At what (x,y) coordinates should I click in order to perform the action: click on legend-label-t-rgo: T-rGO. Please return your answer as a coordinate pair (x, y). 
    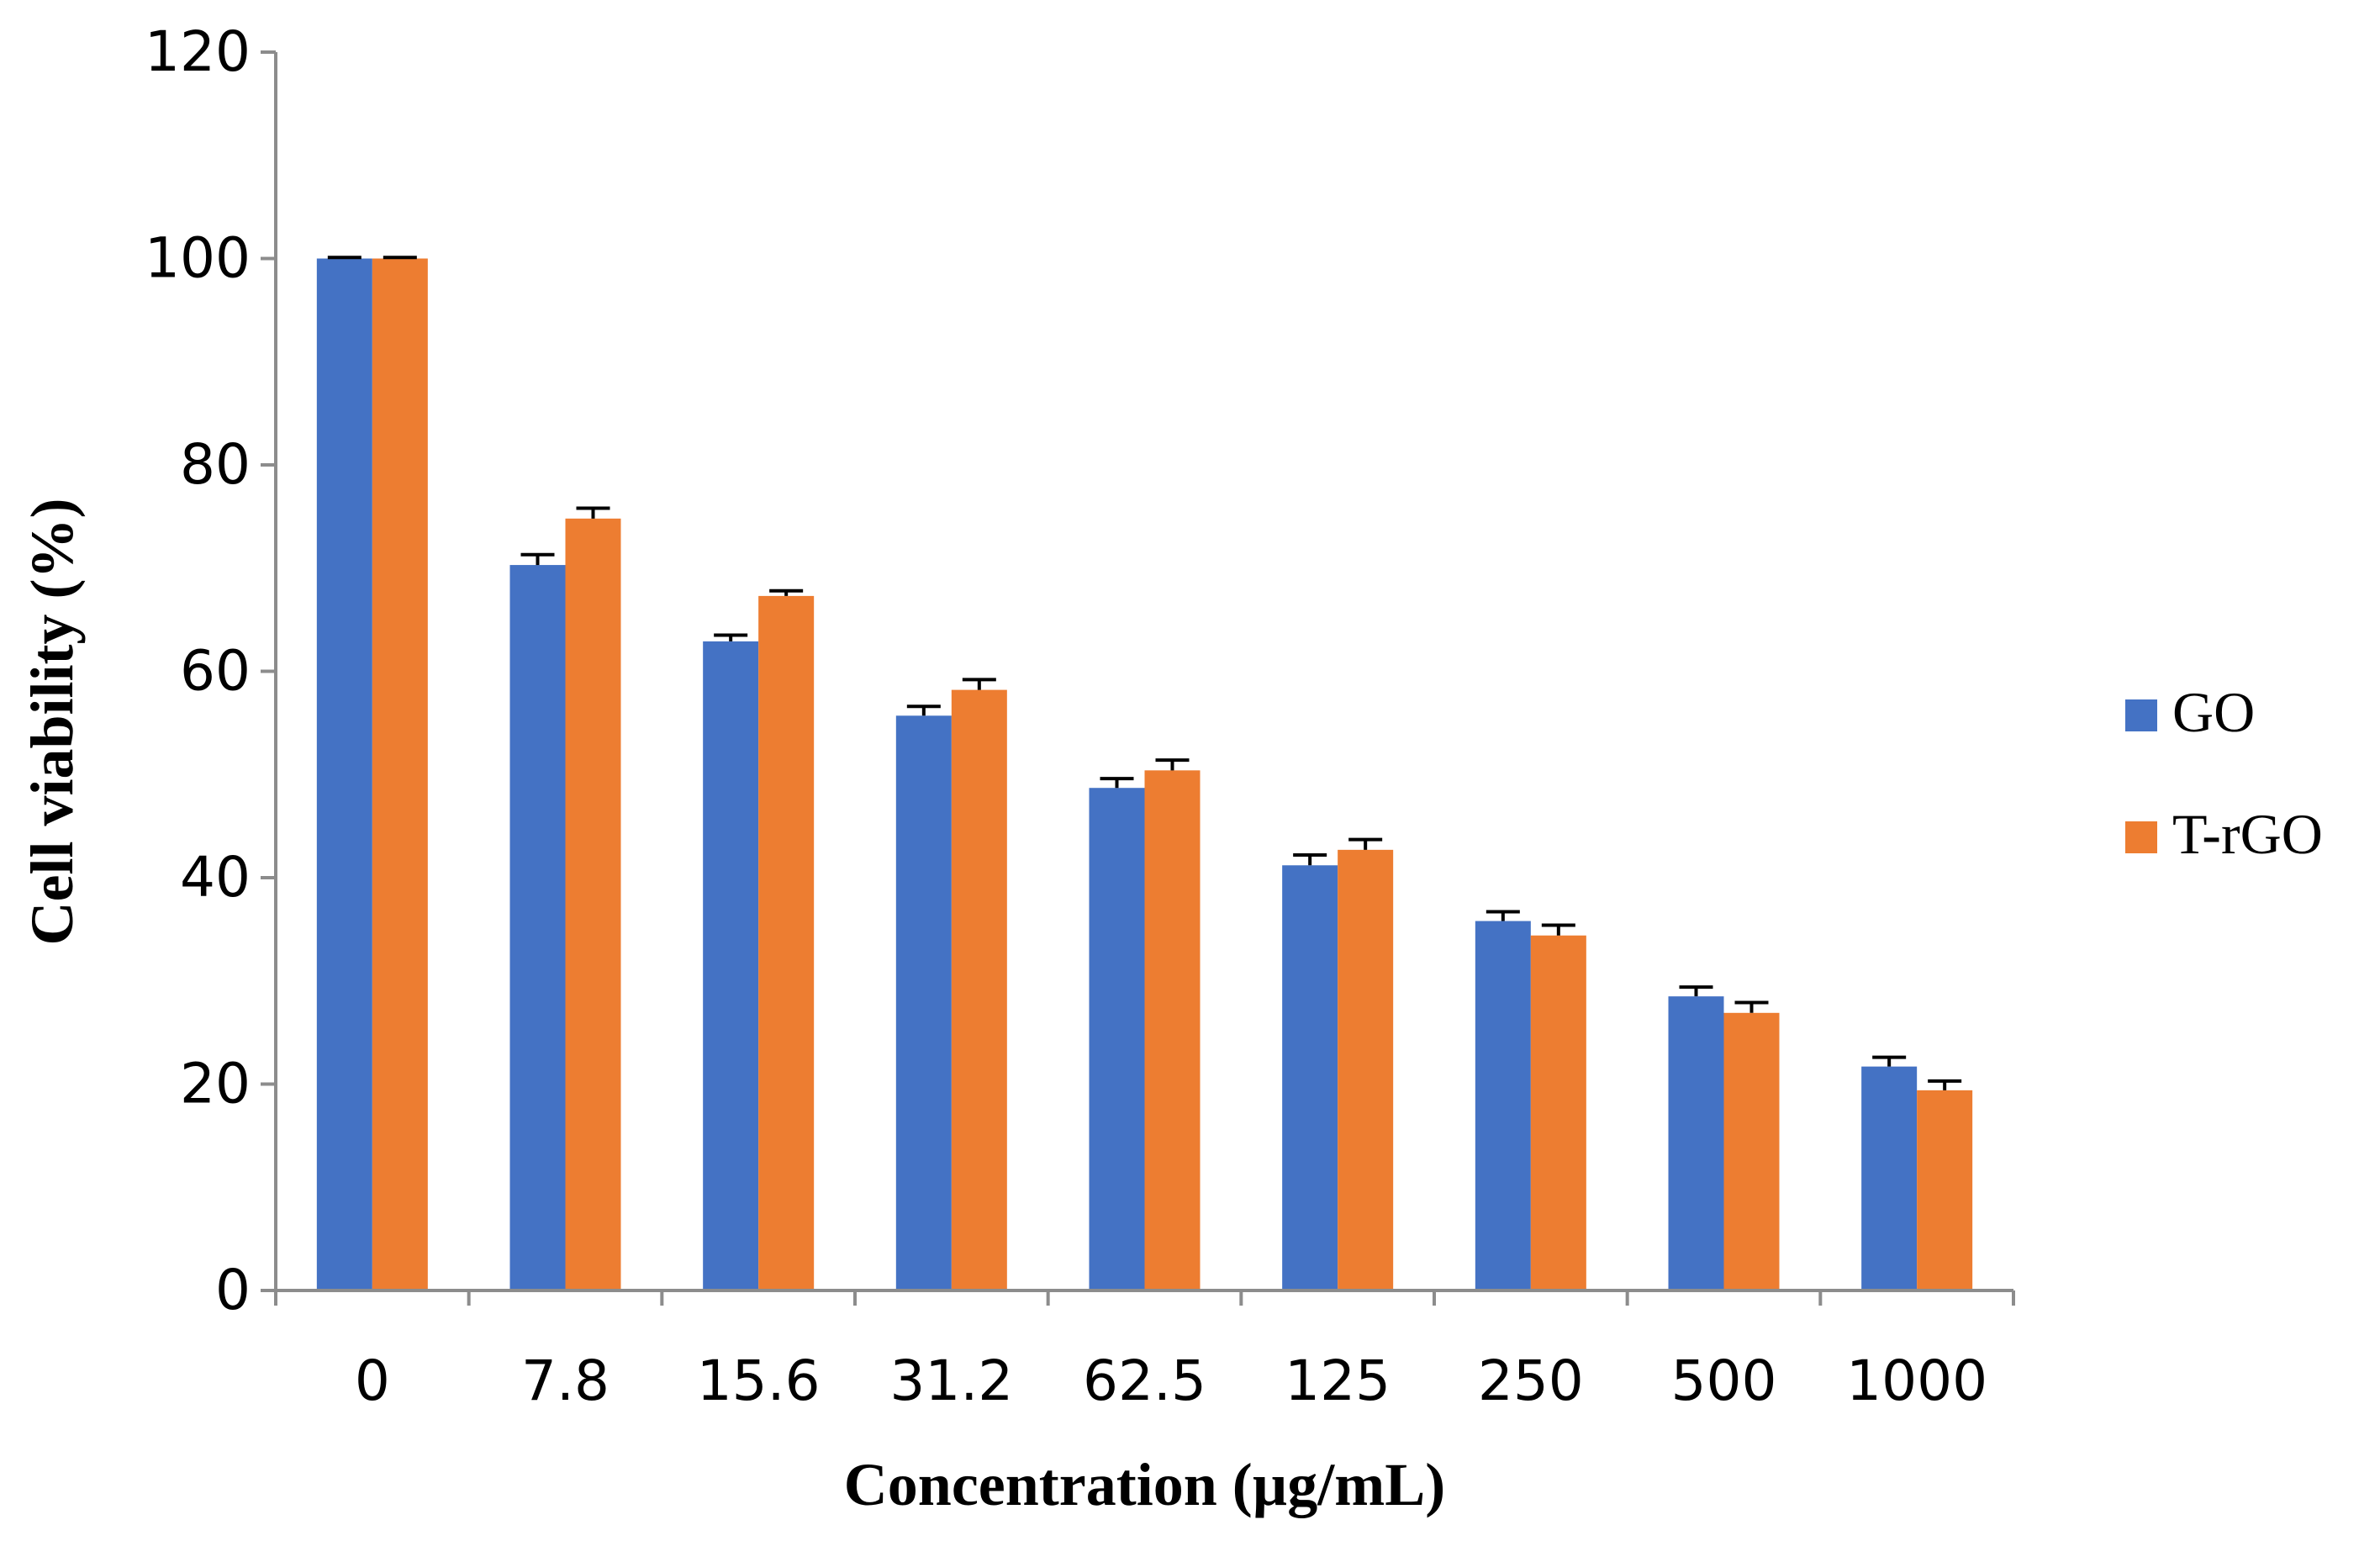
    Looking at the image, I should click on (2247, 834).